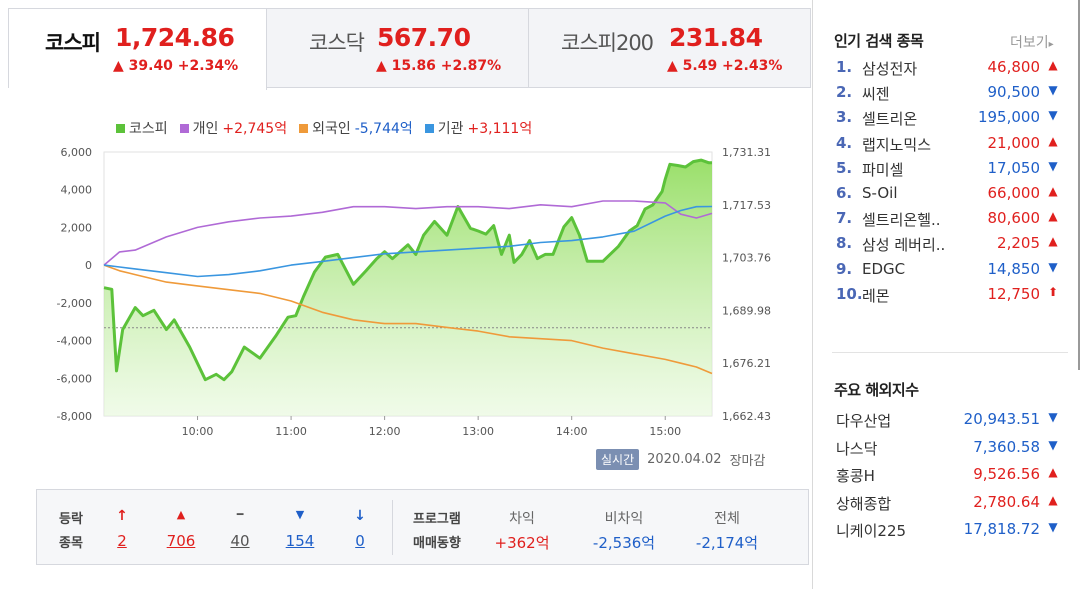 The height and width of the screenshot is (589, 1080). Describe the element at coordinates (883, 169) in the screenshot. I see `popular-name: 파미셀` at that location.